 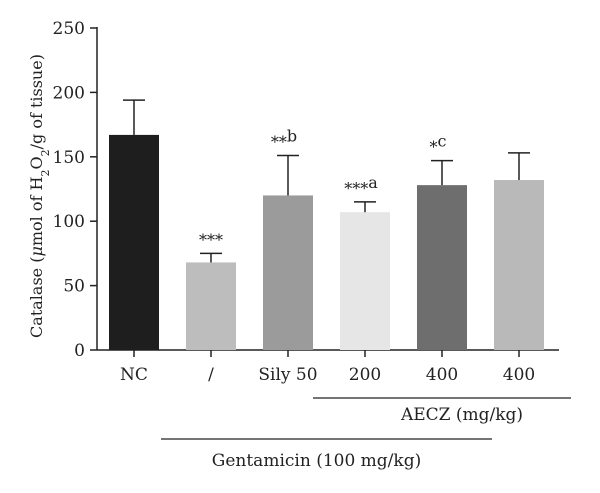 I want to click on significance-annotation: **b, so click(x=284, y=139).